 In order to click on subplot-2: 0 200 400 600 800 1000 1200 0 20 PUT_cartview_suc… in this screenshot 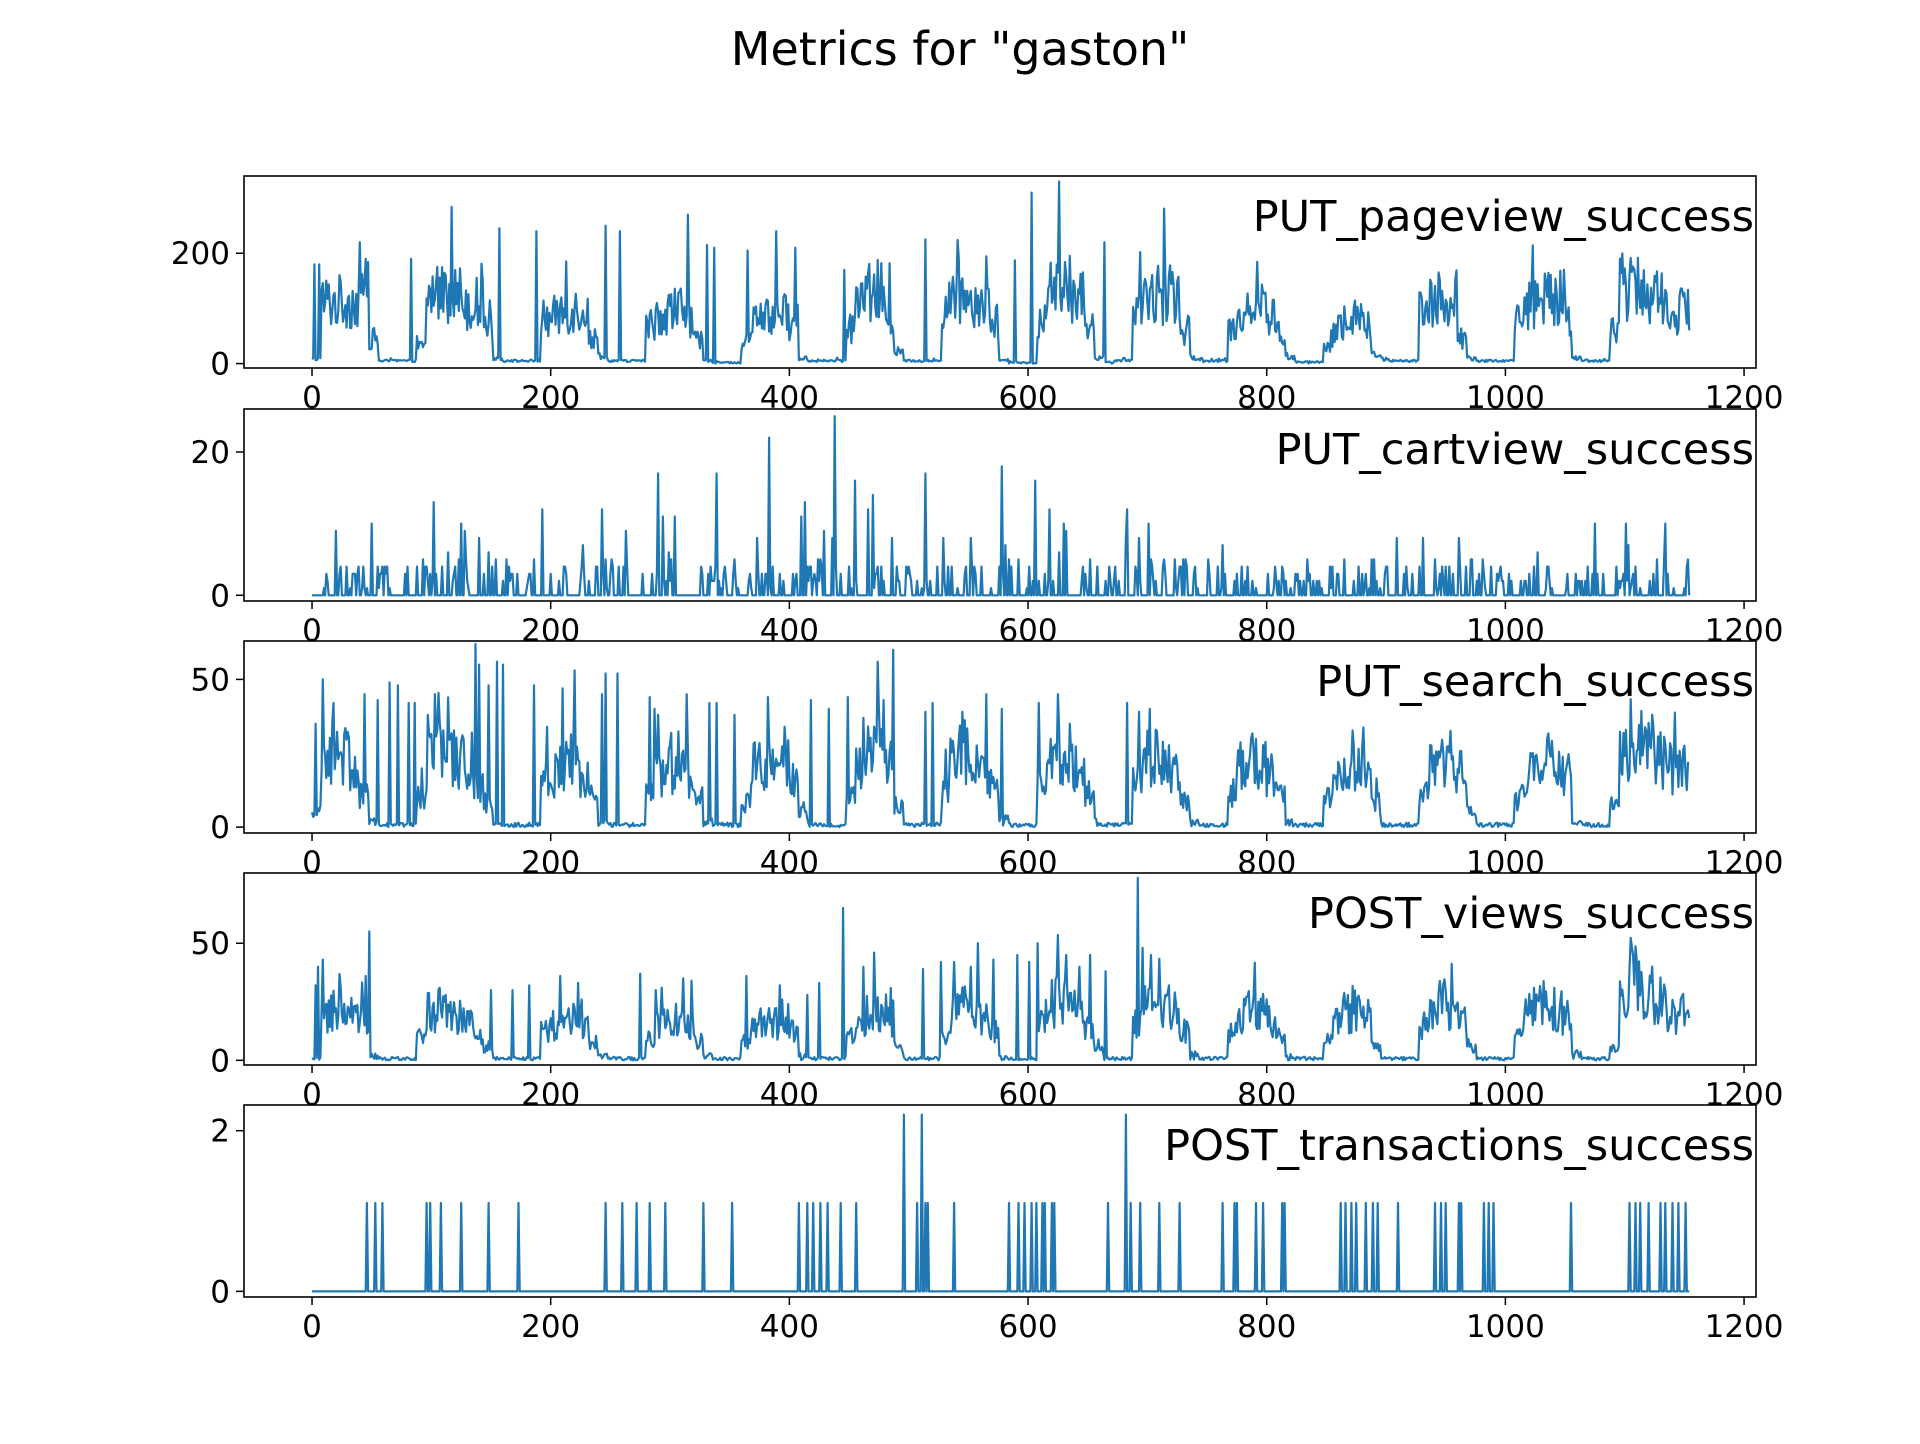, I will do `click(987, 528)`.